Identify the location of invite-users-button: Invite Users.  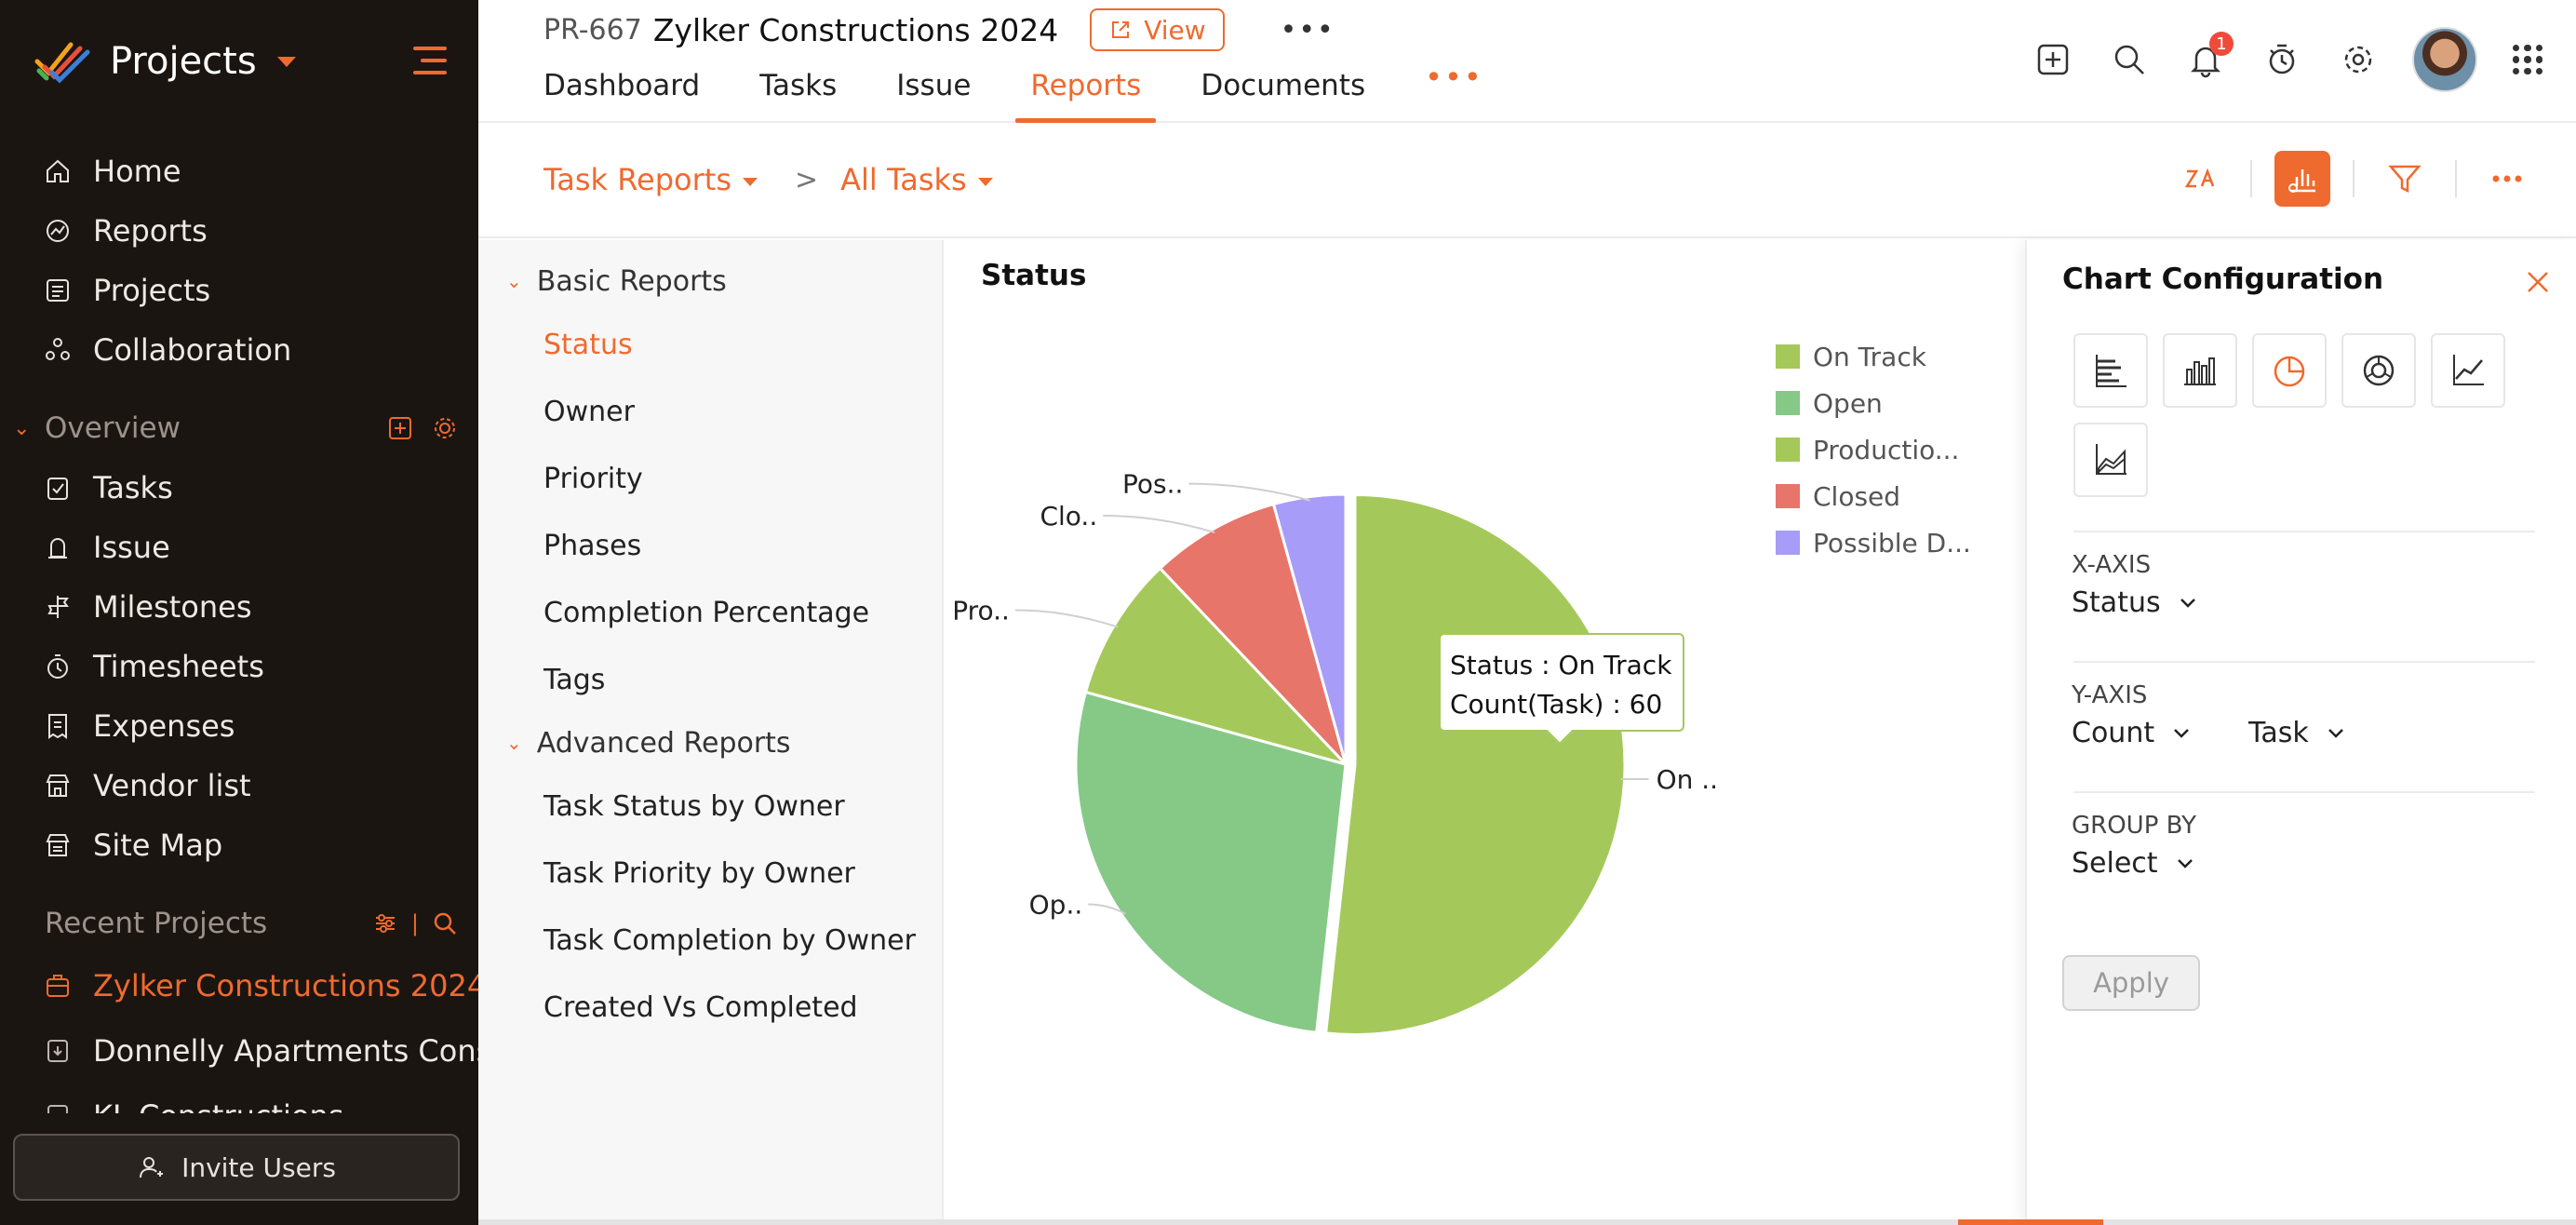
(236, 1167).